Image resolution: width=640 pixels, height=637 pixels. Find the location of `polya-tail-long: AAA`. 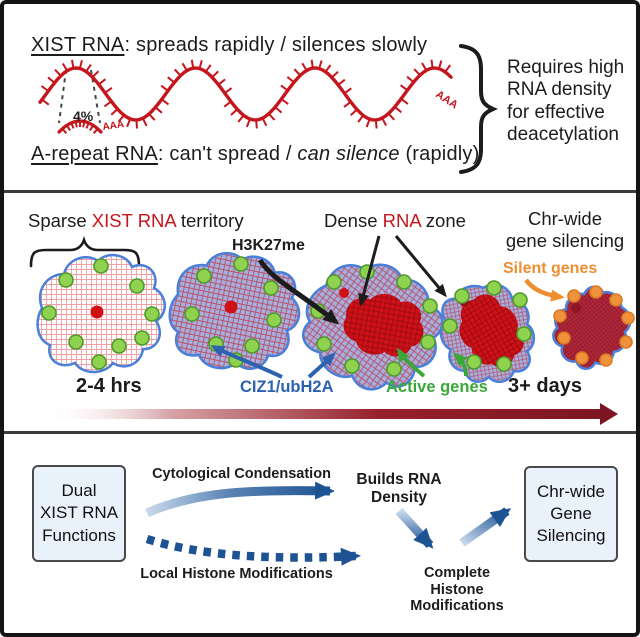

polya-tail-long: AAA is located at coordinates (446, 99).